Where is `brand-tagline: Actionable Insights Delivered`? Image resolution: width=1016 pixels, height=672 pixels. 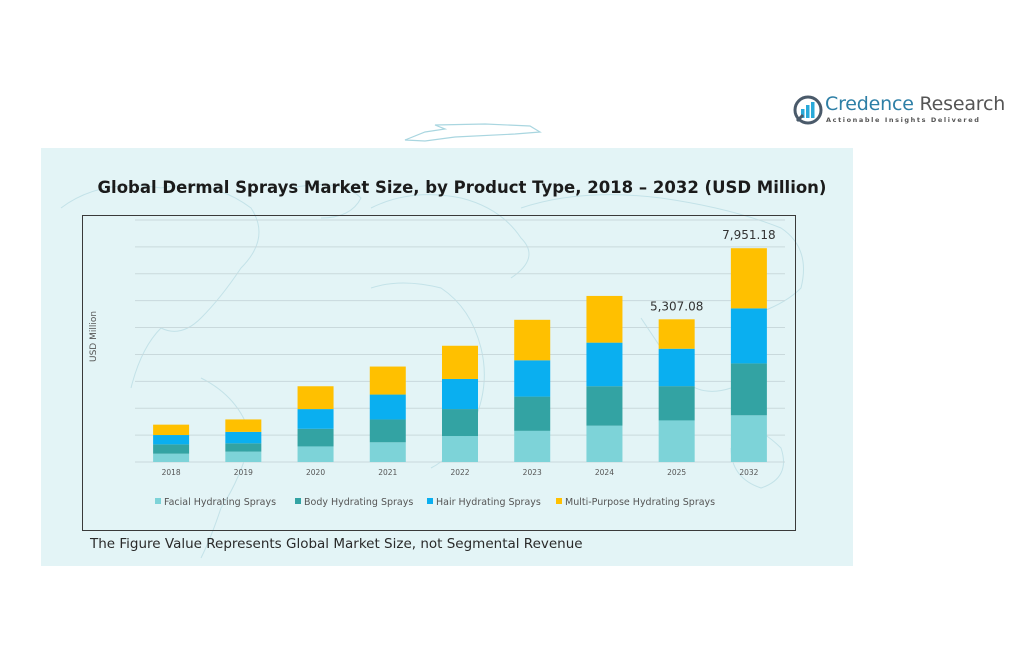 brand-tagline: Actionable Insights Delivered is located at coordinates (903, 120).